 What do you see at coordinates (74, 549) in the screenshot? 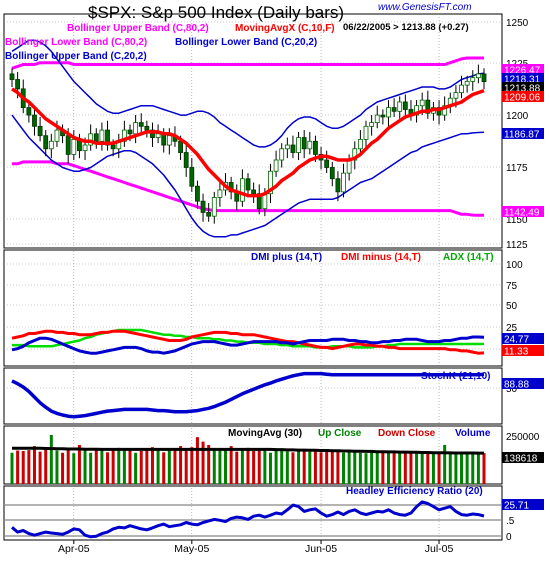
I see `x-tick-label: Apr-05` at bounding box center [74, 549].